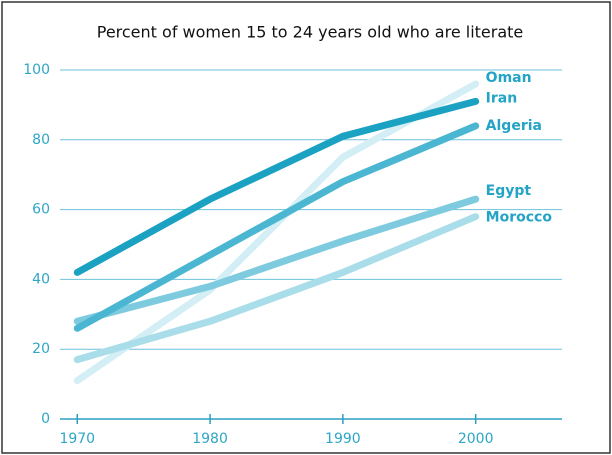 The image size is (612, 455). What do you see at coordinates (509, 78) in the screenshot?
I see `series-label: Oman` at bounding box center [509, 78].